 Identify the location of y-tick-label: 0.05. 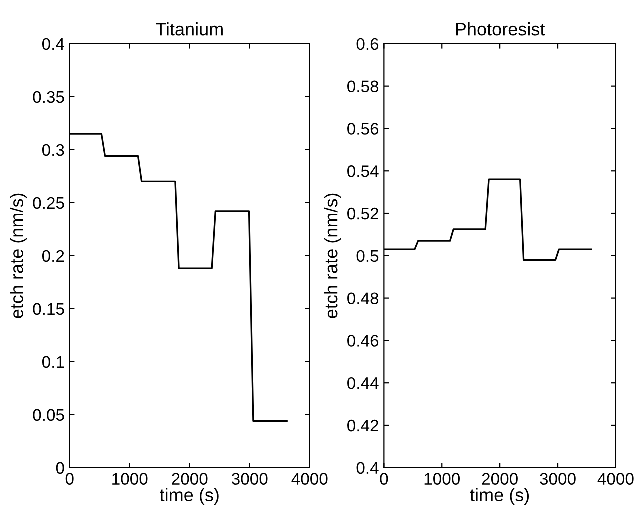
(48, 415).